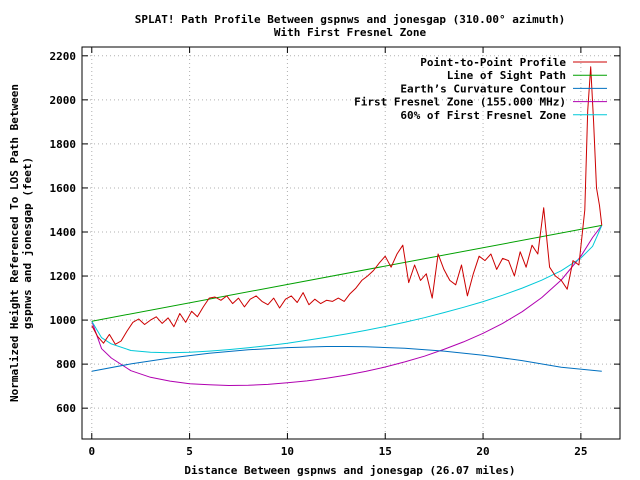  Describe the element at coordinates (460, 102) in the screenshot. I see `legend-label-3: First Fresnel Zone (155.000 MHz)` at that location.